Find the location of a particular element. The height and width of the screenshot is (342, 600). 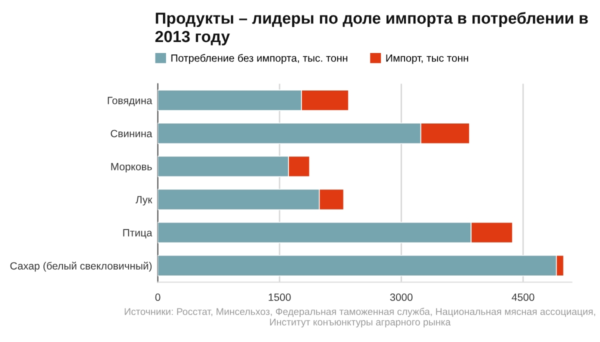

y-tick-label: Лук is located at coordinates (144, 201).